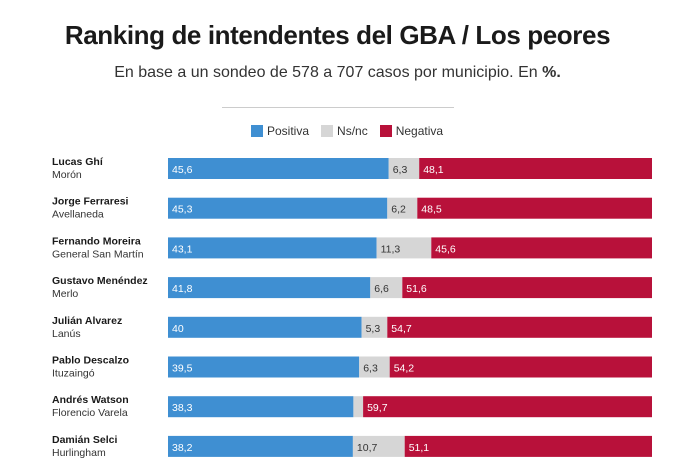 The image size is (675, 473). Describe the element at coordinates (73, 374) in the screenshot. I see `category-place: Ituzaingó` at that location.